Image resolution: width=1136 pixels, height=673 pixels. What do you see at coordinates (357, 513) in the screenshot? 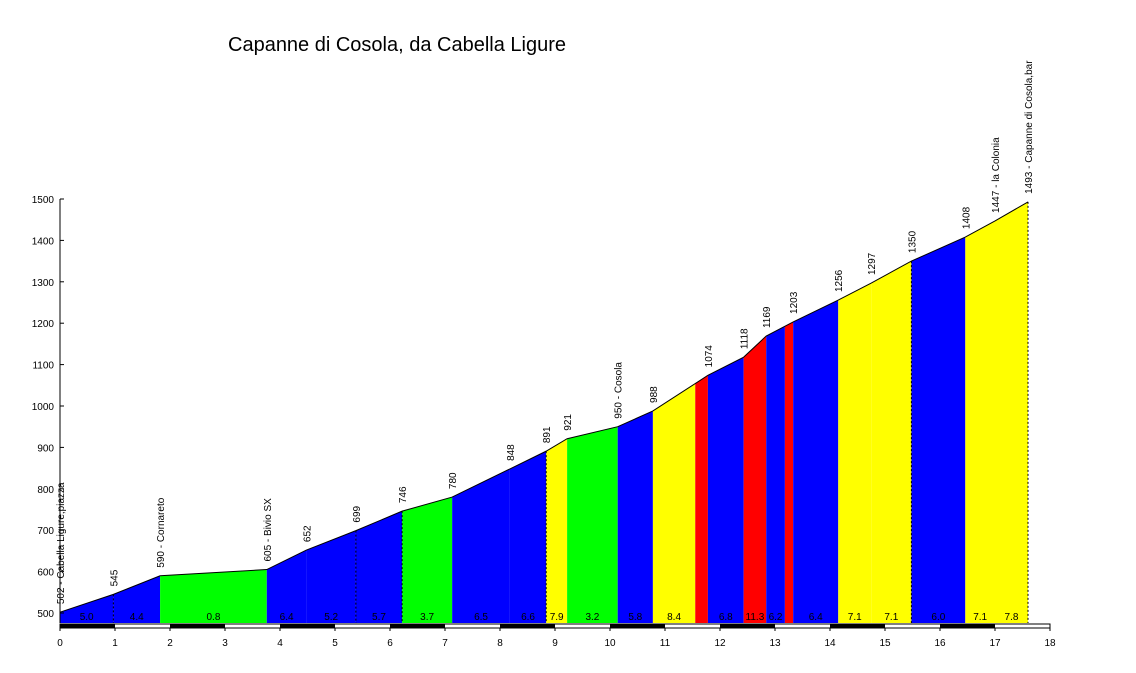
I see `elevation-label: 699` at bounding box center [357, 513].